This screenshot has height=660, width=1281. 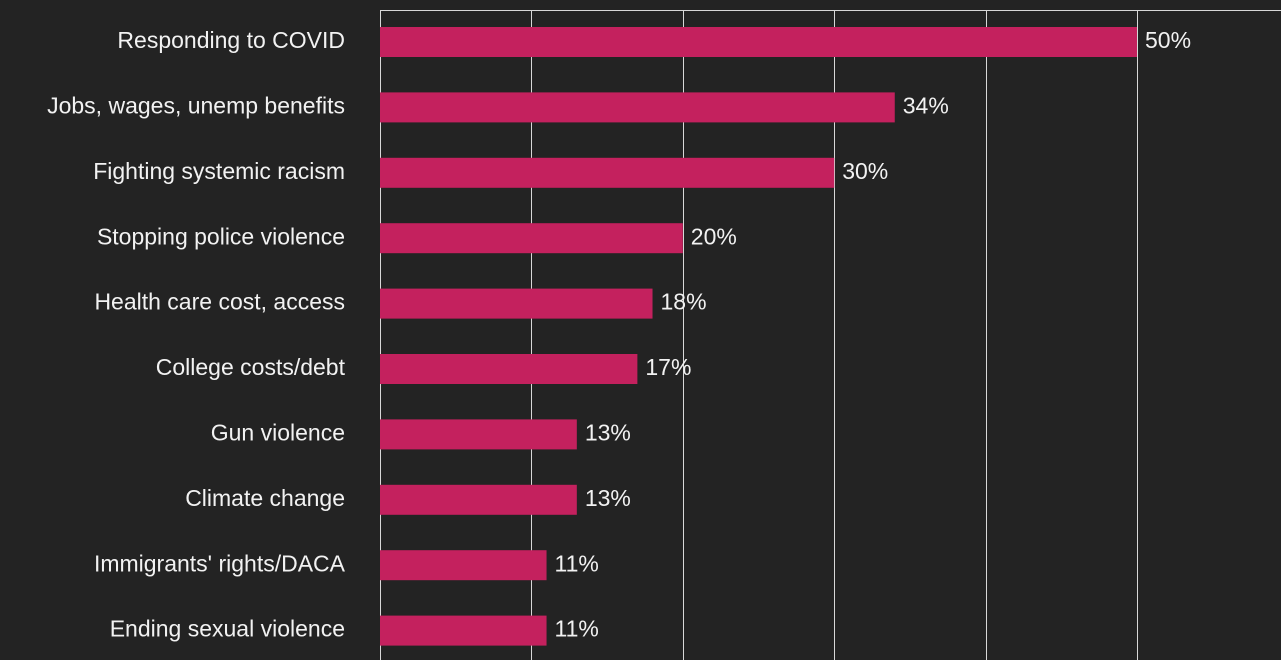 I want to click on value-label: 20%, so click(x=714, y=236).